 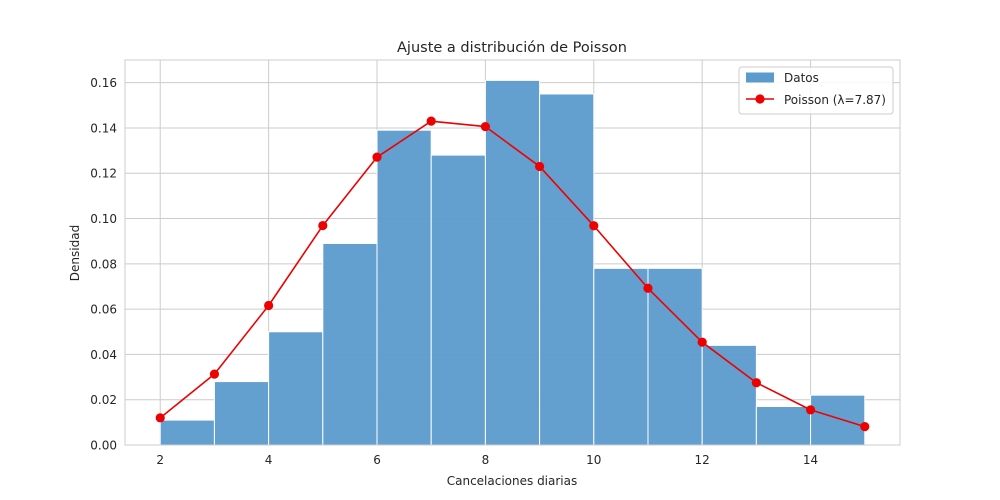 I want to click on legend-poisson-marker, so click(x=760, y=99).